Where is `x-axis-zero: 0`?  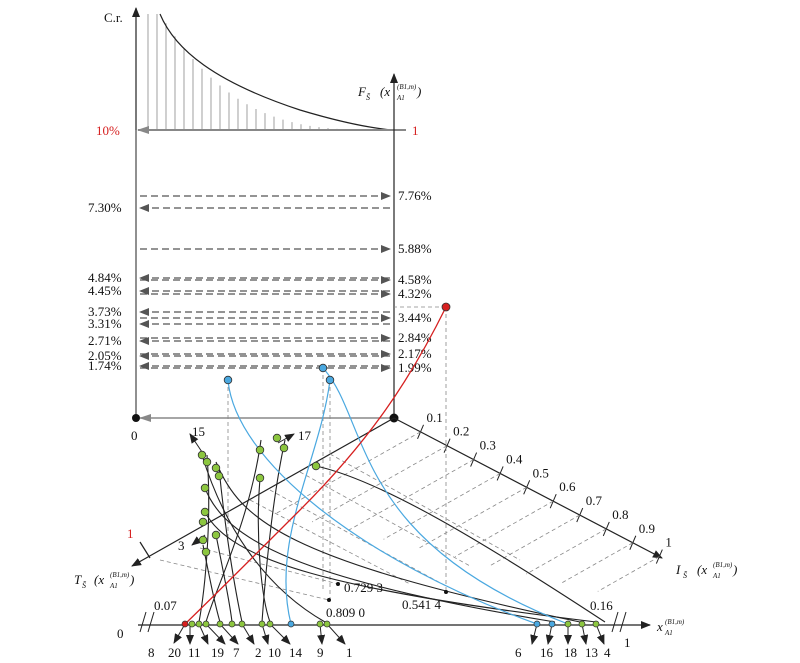 x-axis-zero: 0 is located at coordinates (120, 633).